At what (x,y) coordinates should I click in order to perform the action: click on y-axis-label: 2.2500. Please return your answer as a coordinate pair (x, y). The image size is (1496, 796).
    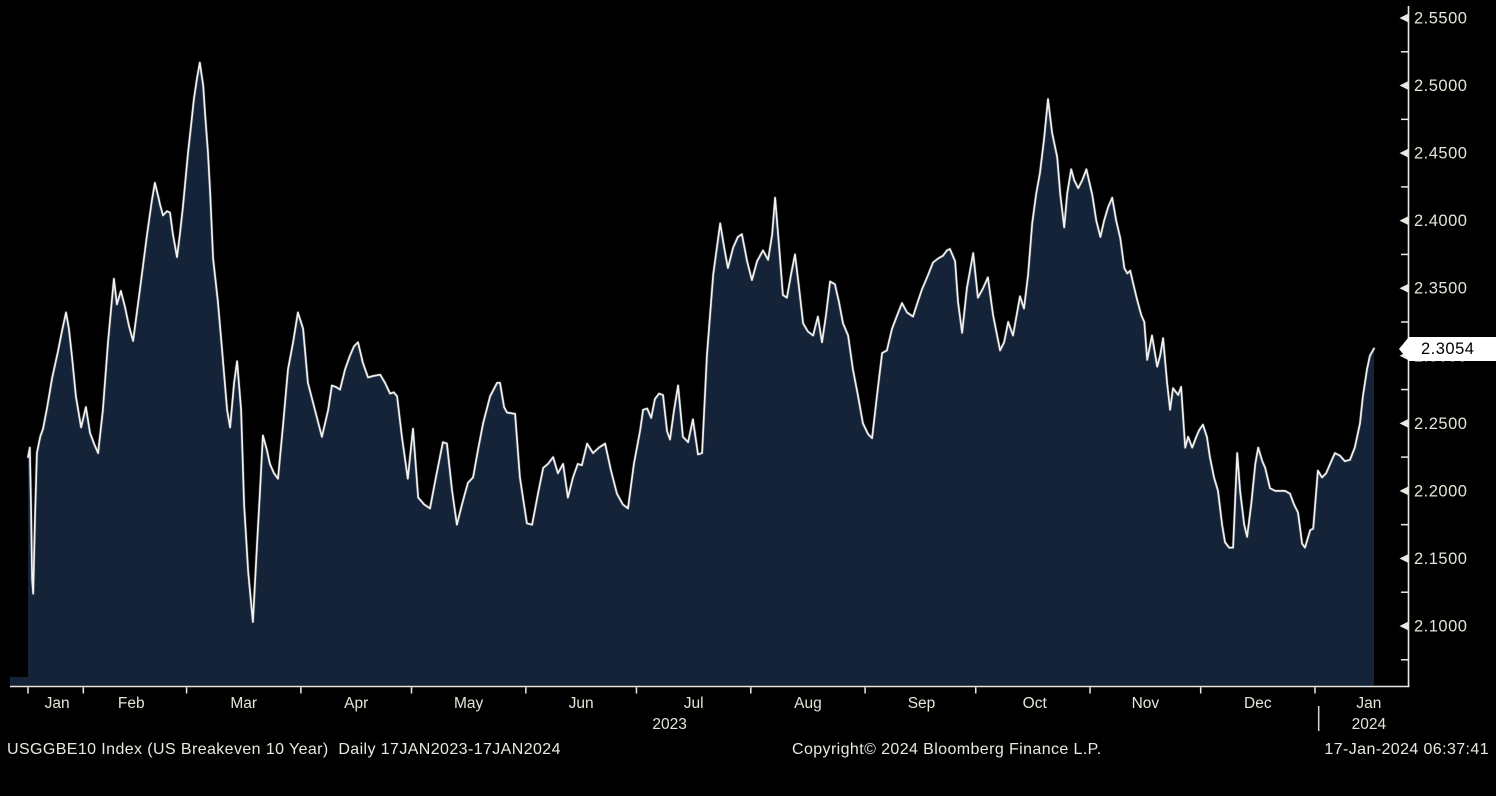
    Looking at the image, I should click on (1440, 424).